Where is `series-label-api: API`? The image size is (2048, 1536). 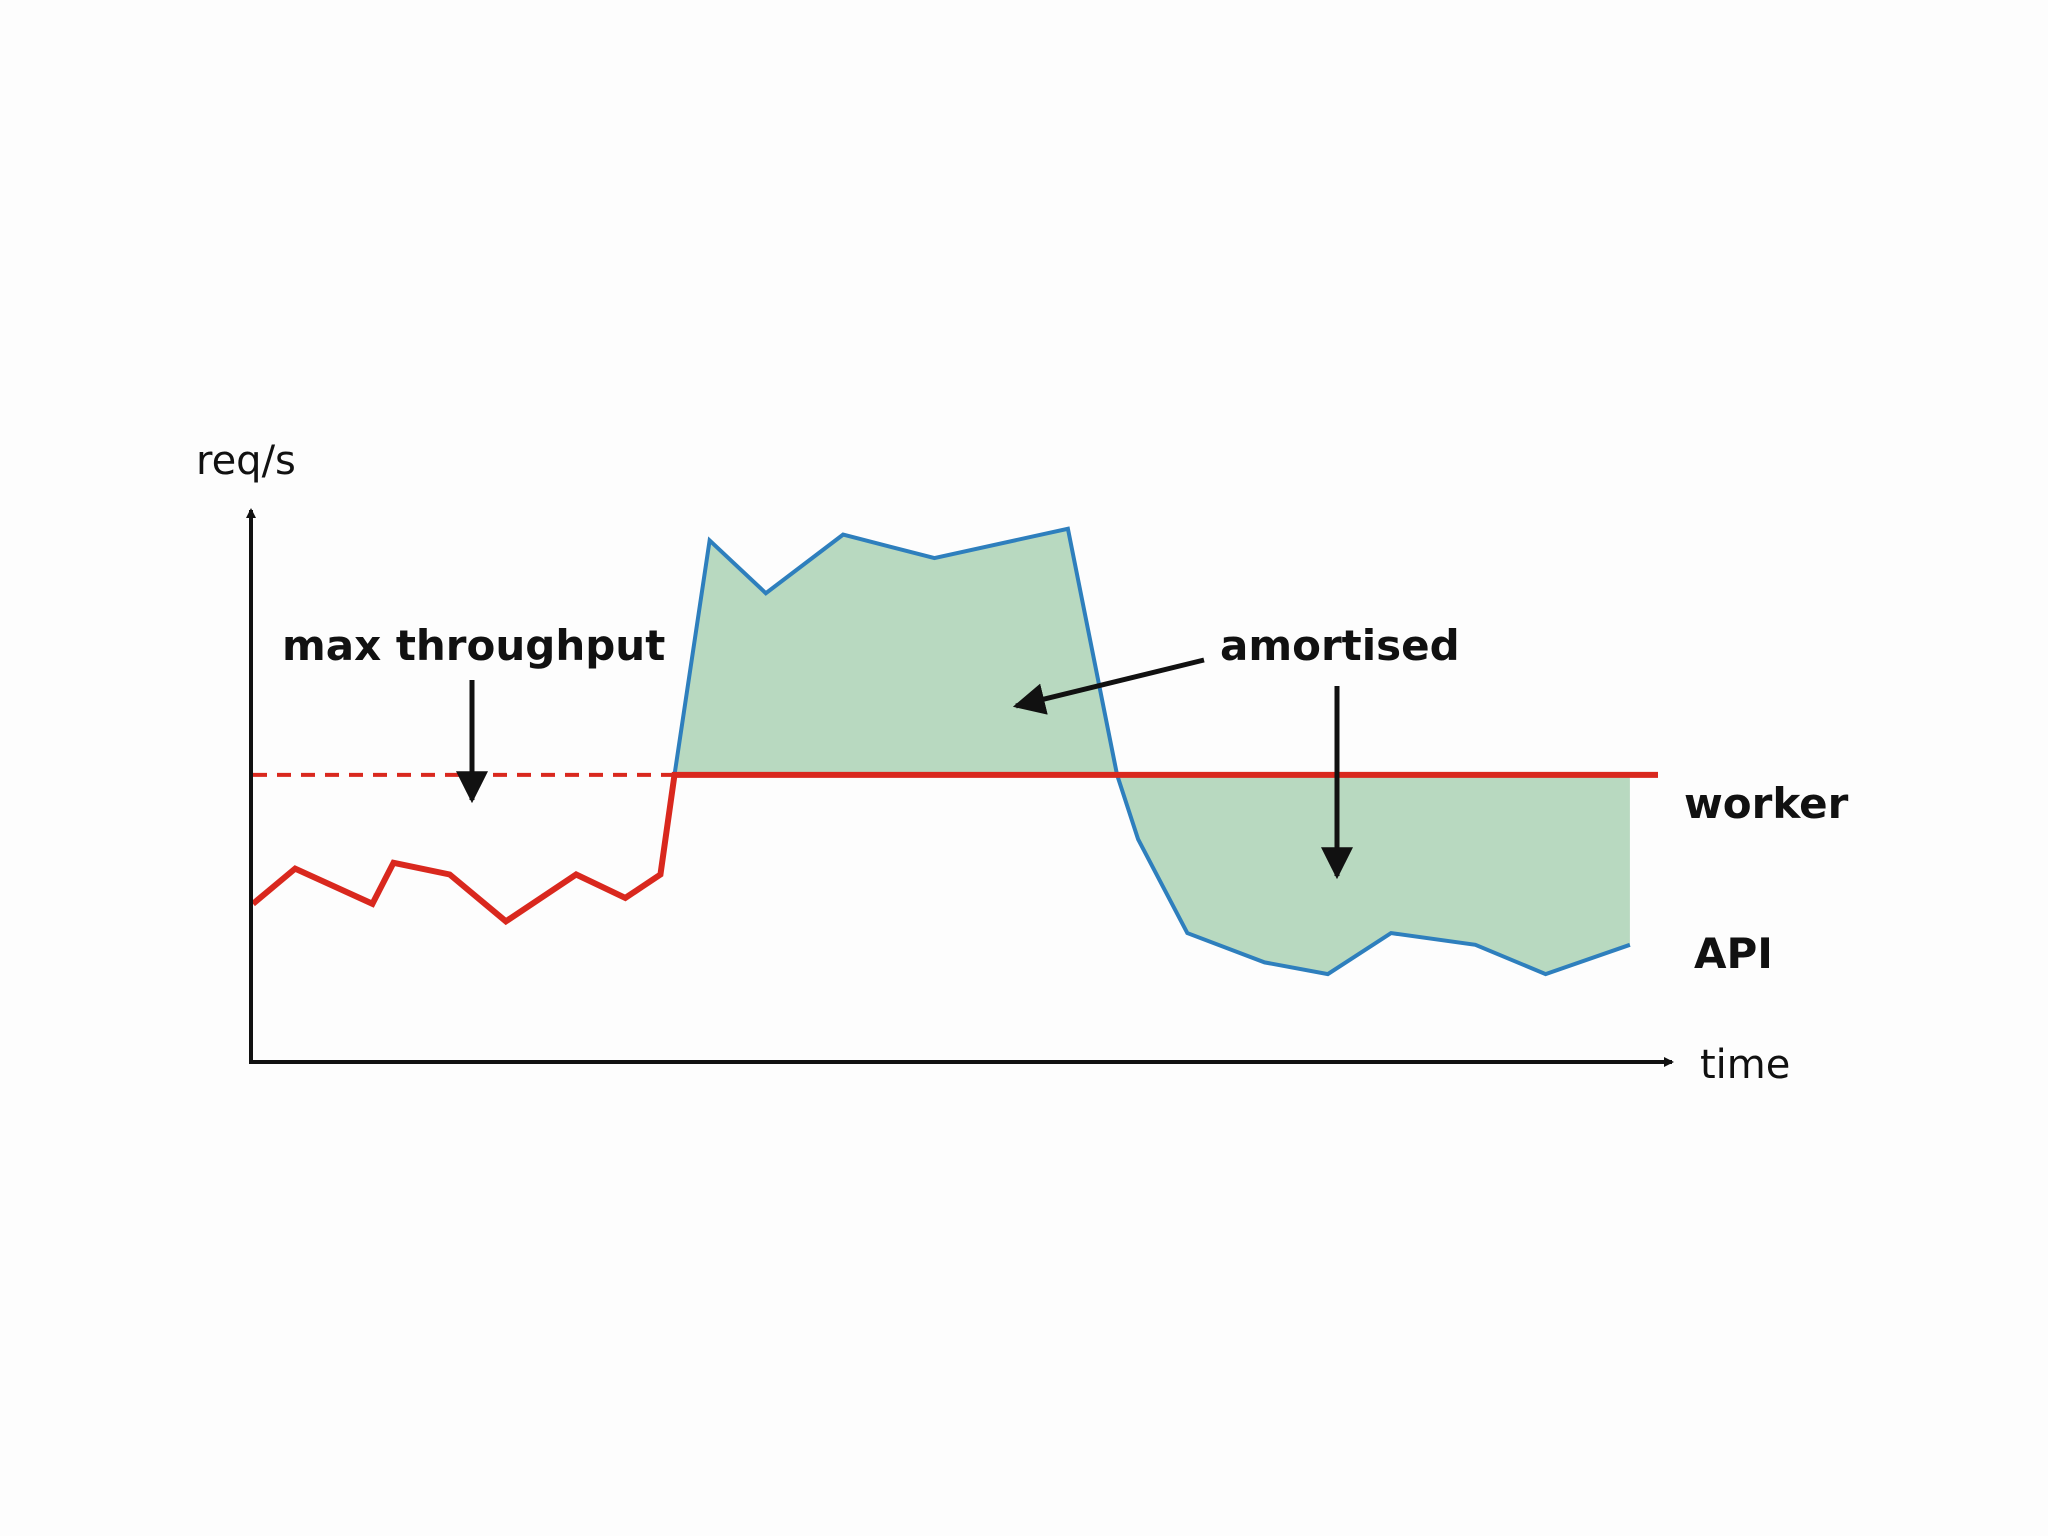
series-label-api: API is located at coordinates (1733, 953).